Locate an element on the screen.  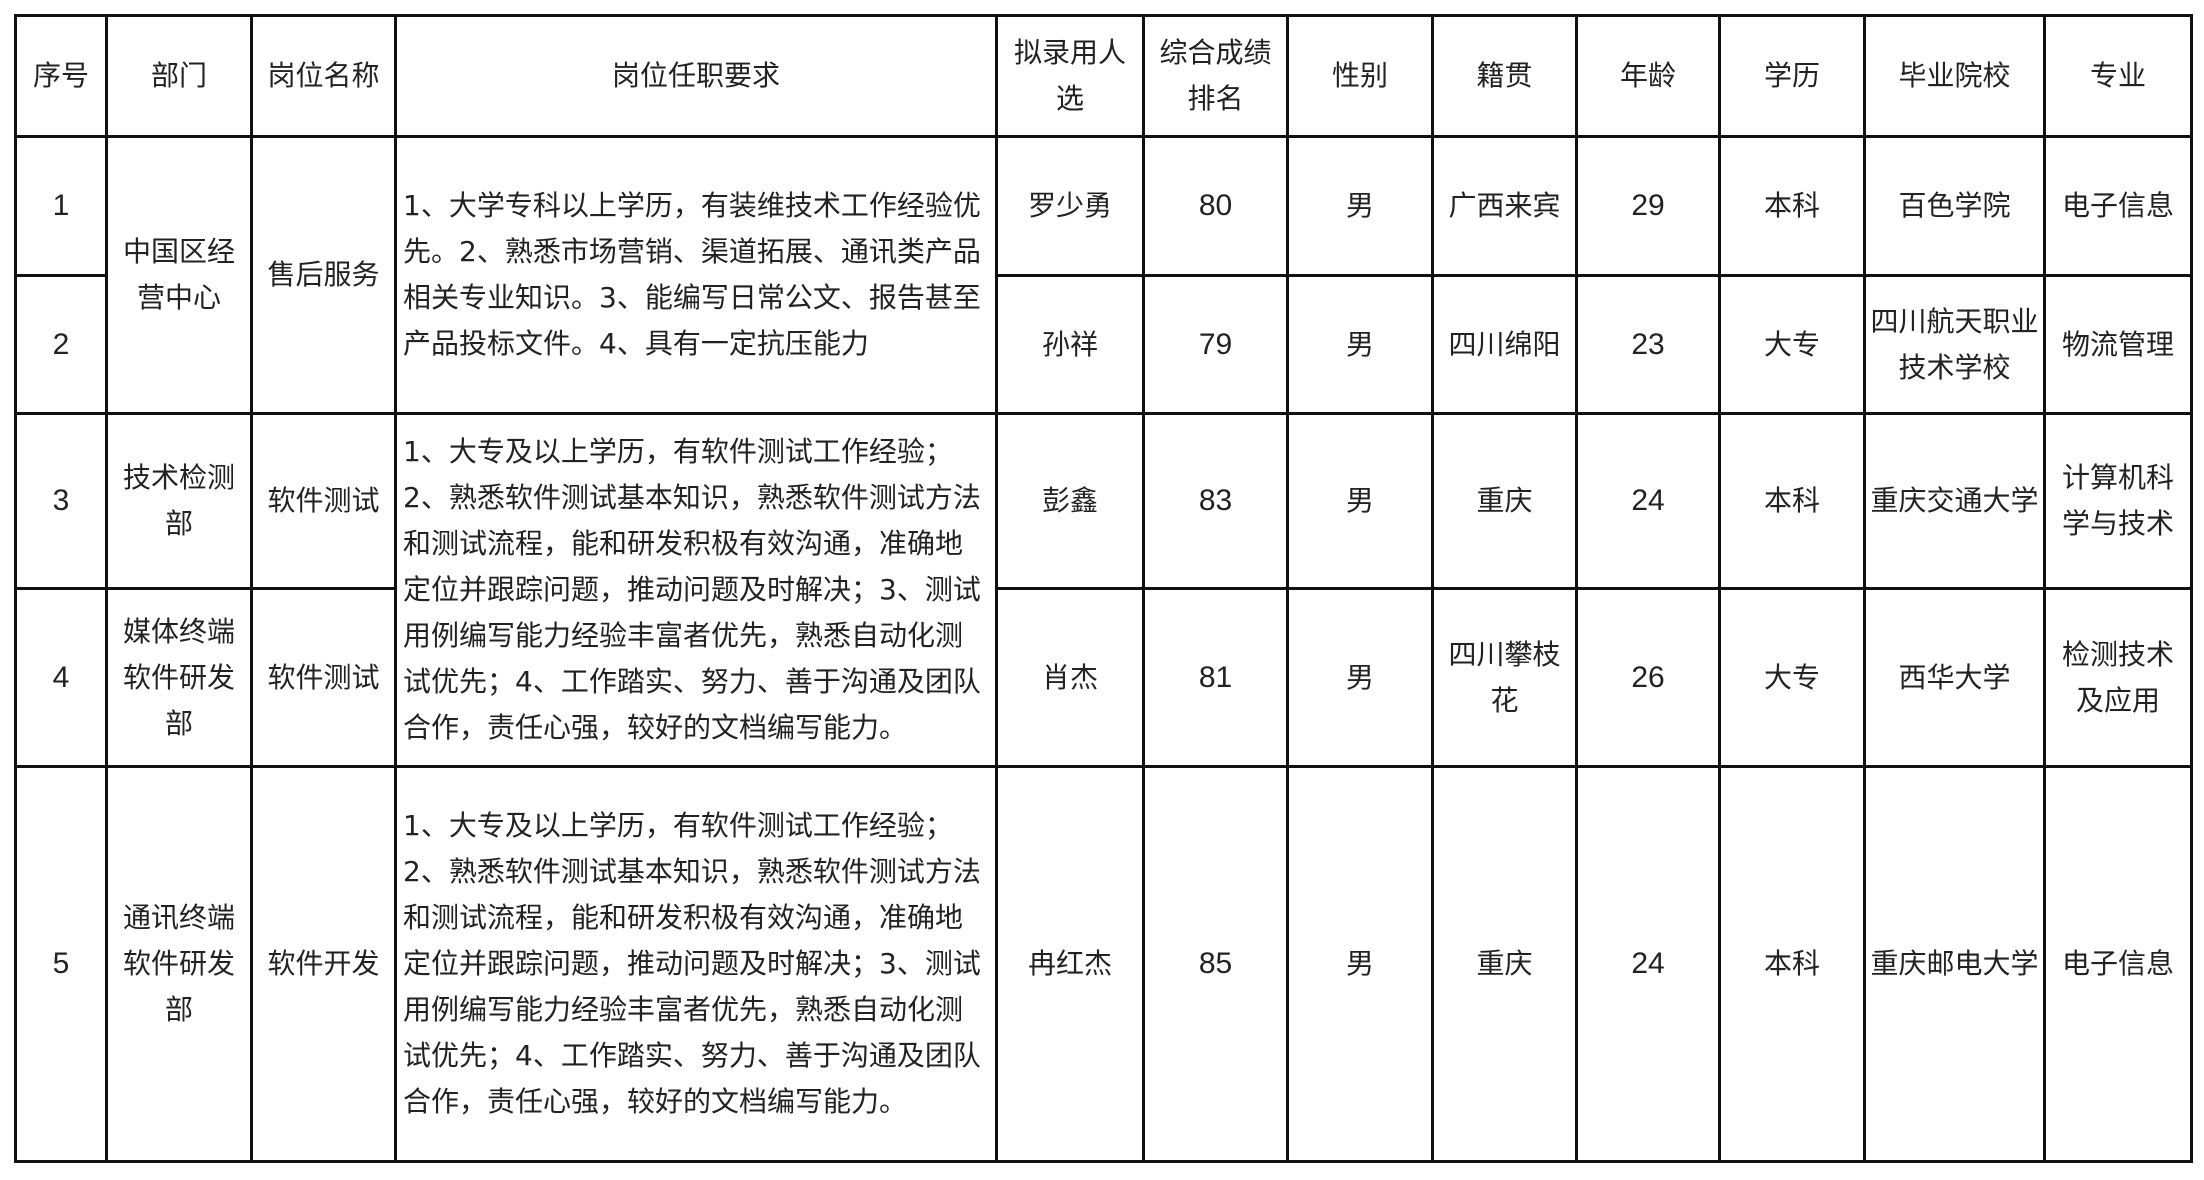
column-header: 学历 is located at coordinates (1792, 76).